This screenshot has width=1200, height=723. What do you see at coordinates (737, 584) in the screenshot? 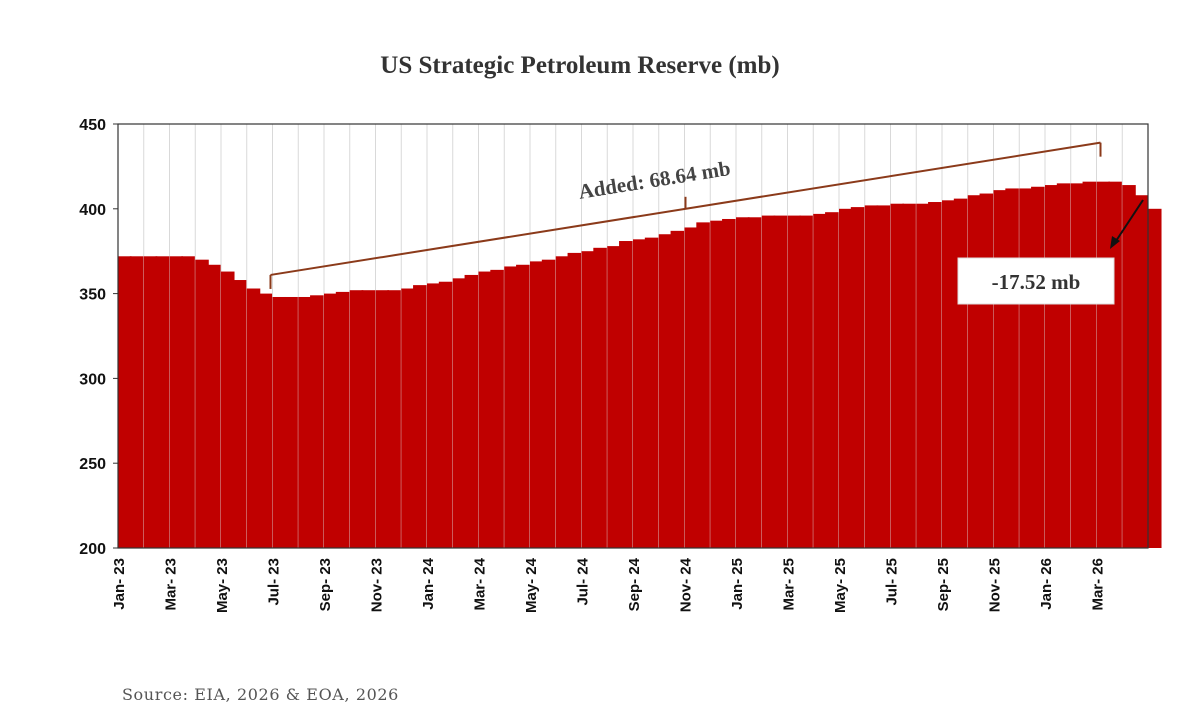
I see `x-tick-label: Jan- 25` at bounding box center [737, 584].